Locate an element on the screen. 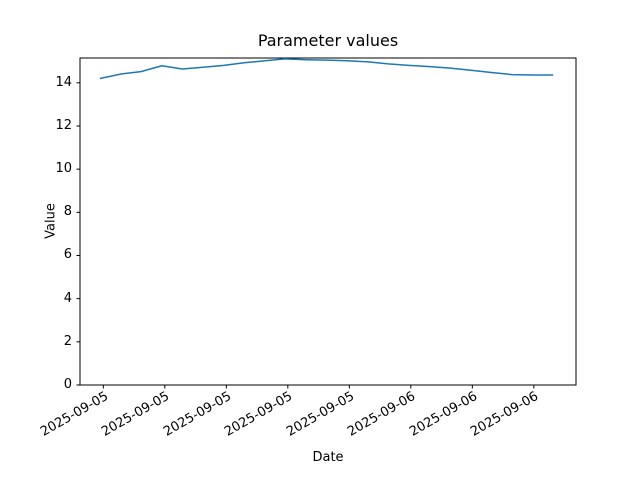  y-axis-label: Value is located at coordinates (51, 221).